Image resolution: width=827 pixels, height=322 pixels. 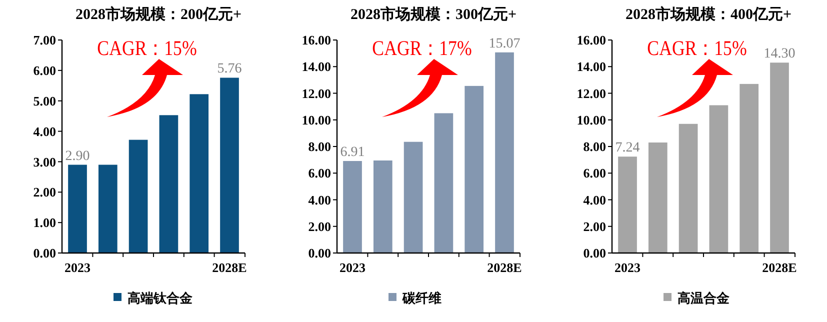 I want to click on chart-title: 2028市场规模：300亿元+, so click(x=433, y=14).